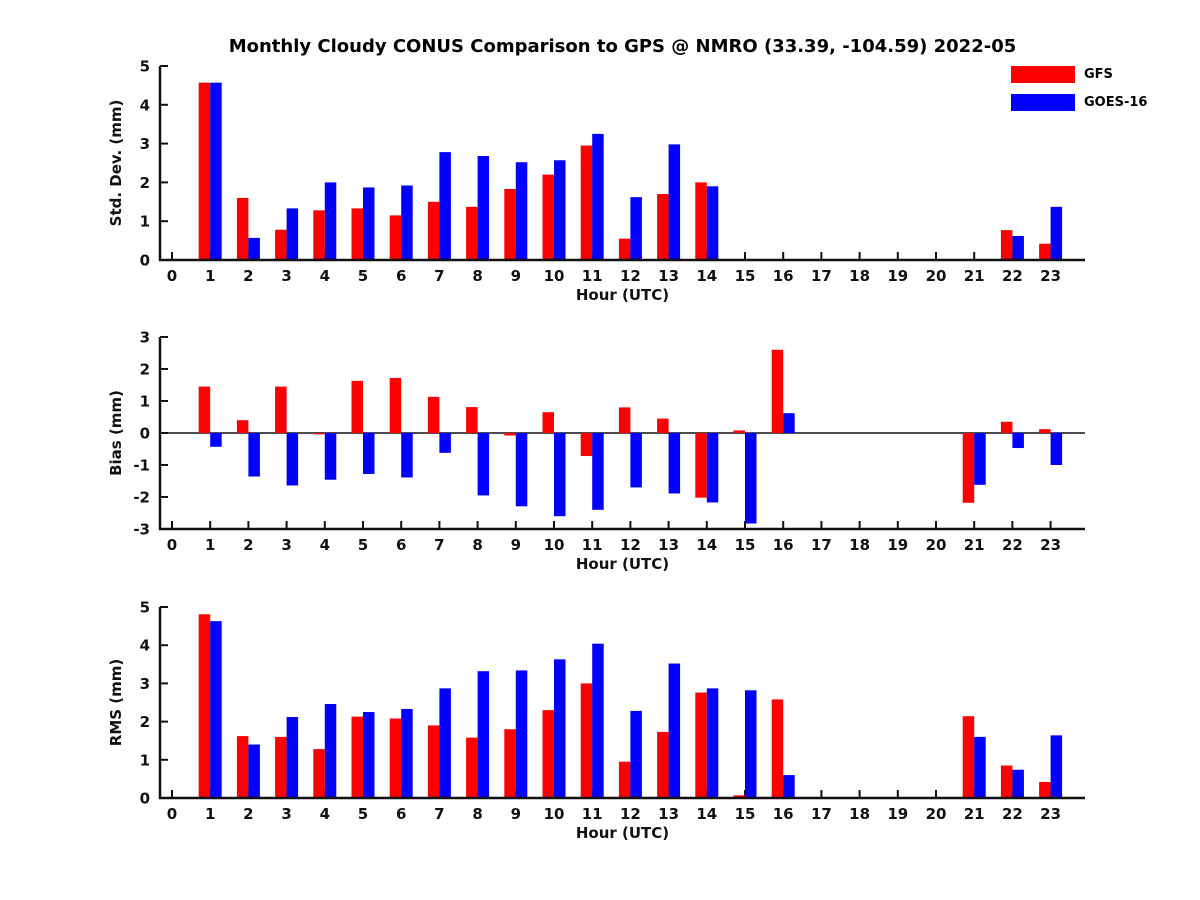 The height and width of the screenshot is (900, 1200). What do you see at coordinates (1079, 74) in the screenshot?
I see `legend-item-gfs: GFS` at bounding box center [1079, 74].